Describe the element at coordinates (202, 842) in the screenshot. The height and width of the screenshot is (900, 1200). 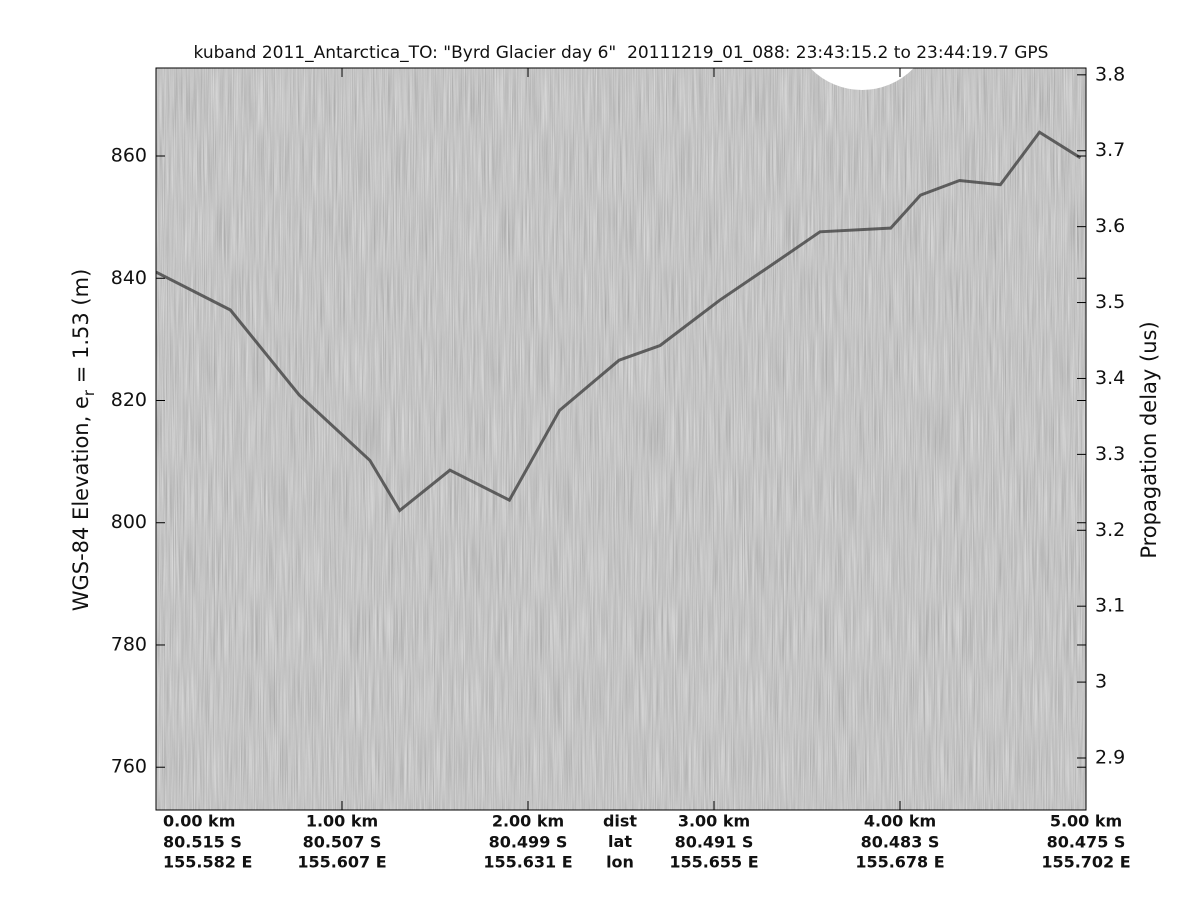
I see `lat-label: 80.515 S` at that location.